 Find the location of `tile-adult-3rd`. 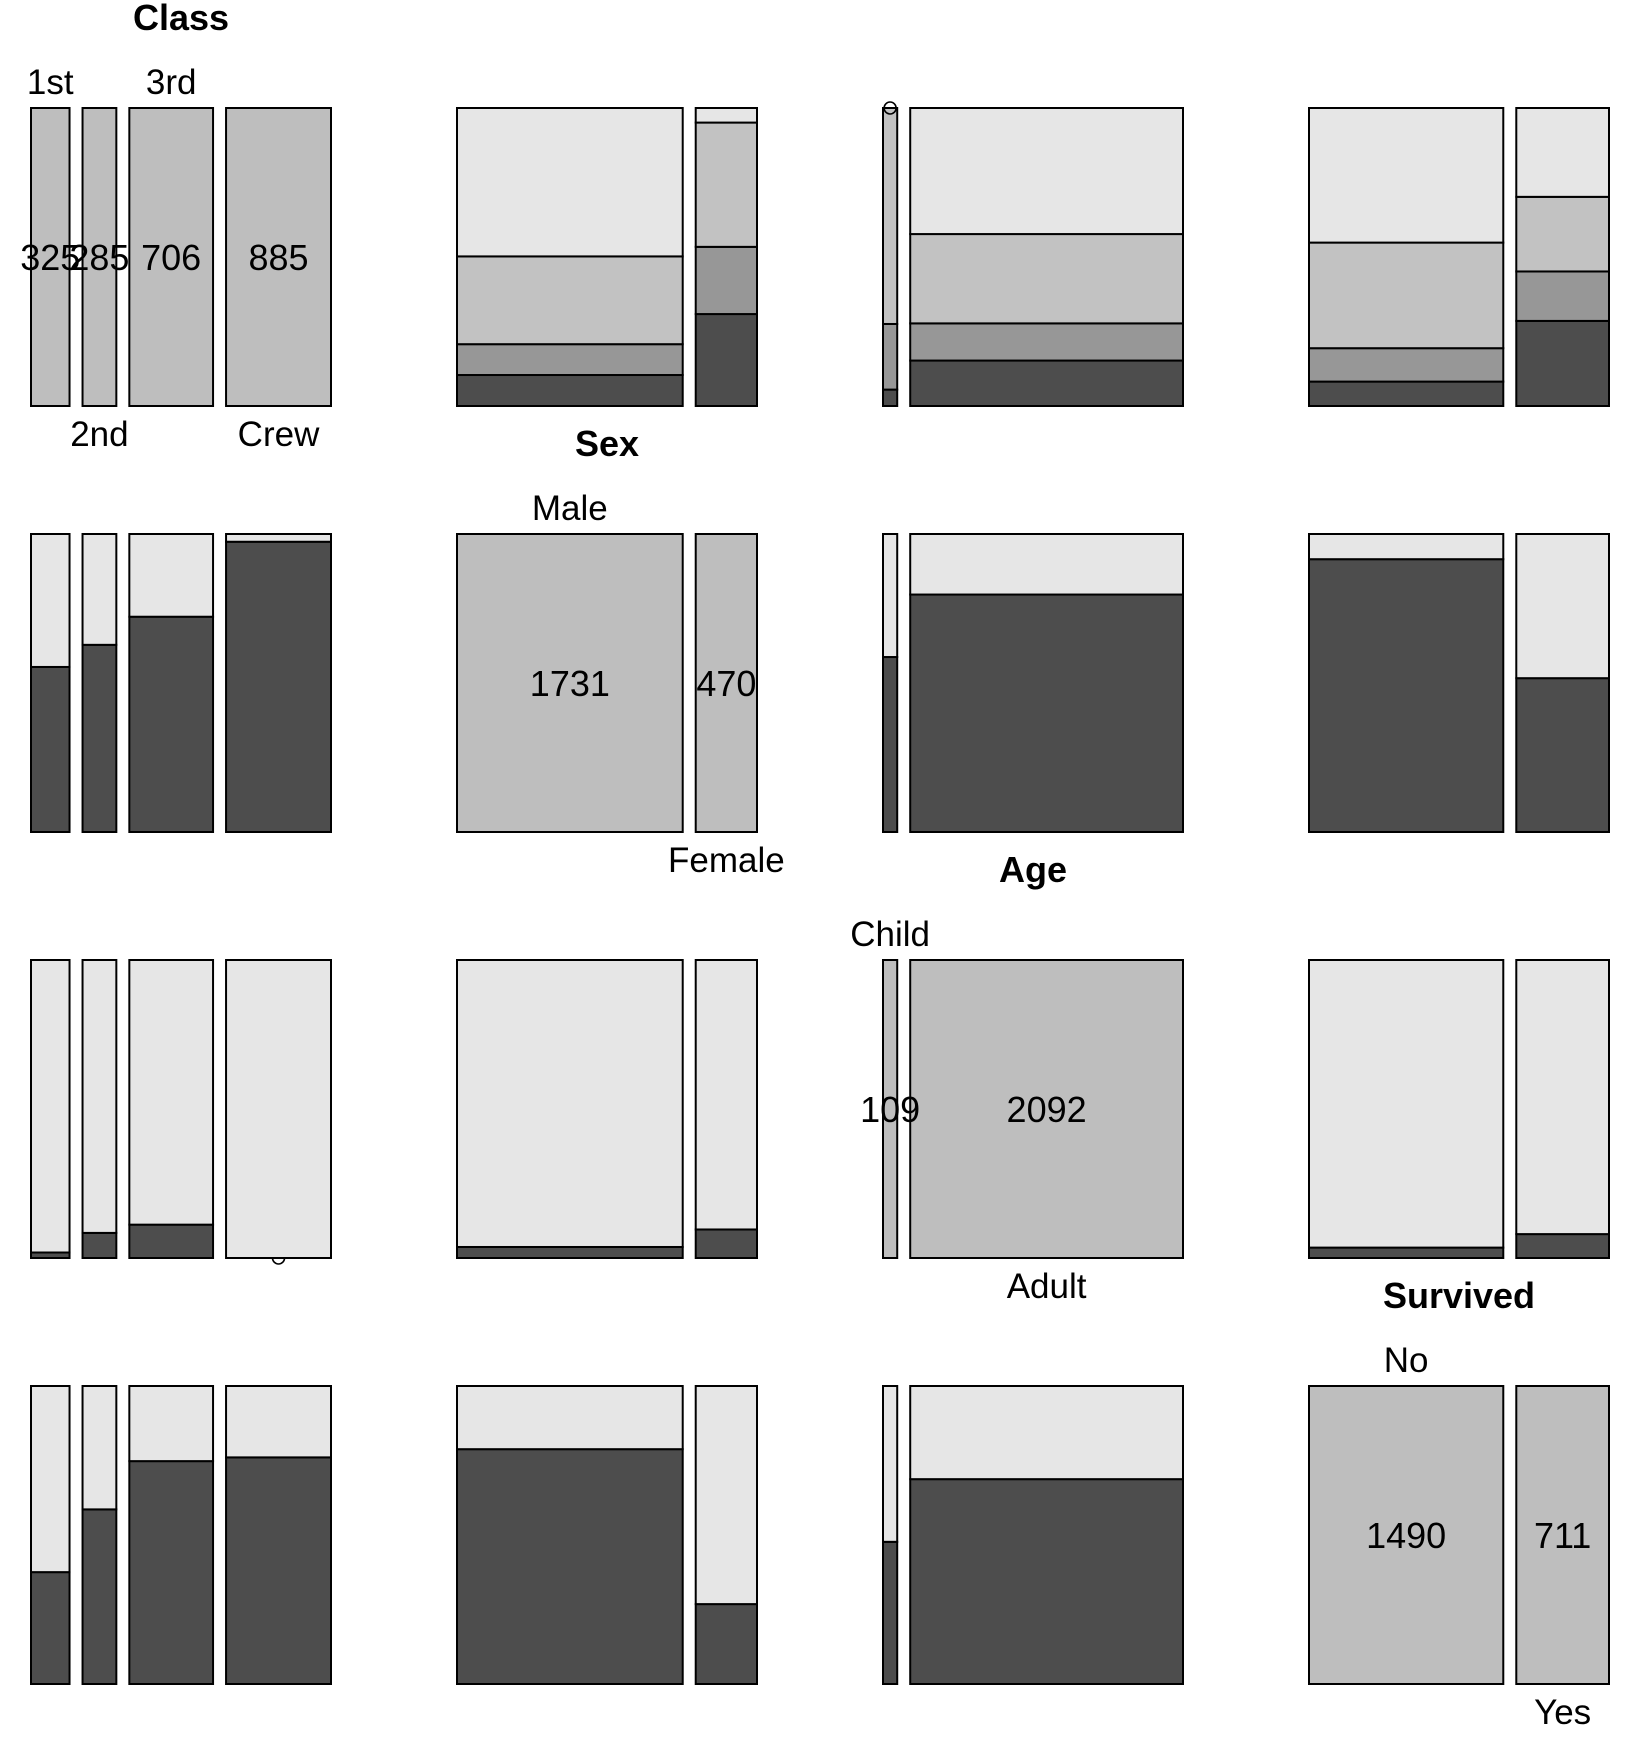

tile-adult-3rd is located at coordinates (1046, 279).